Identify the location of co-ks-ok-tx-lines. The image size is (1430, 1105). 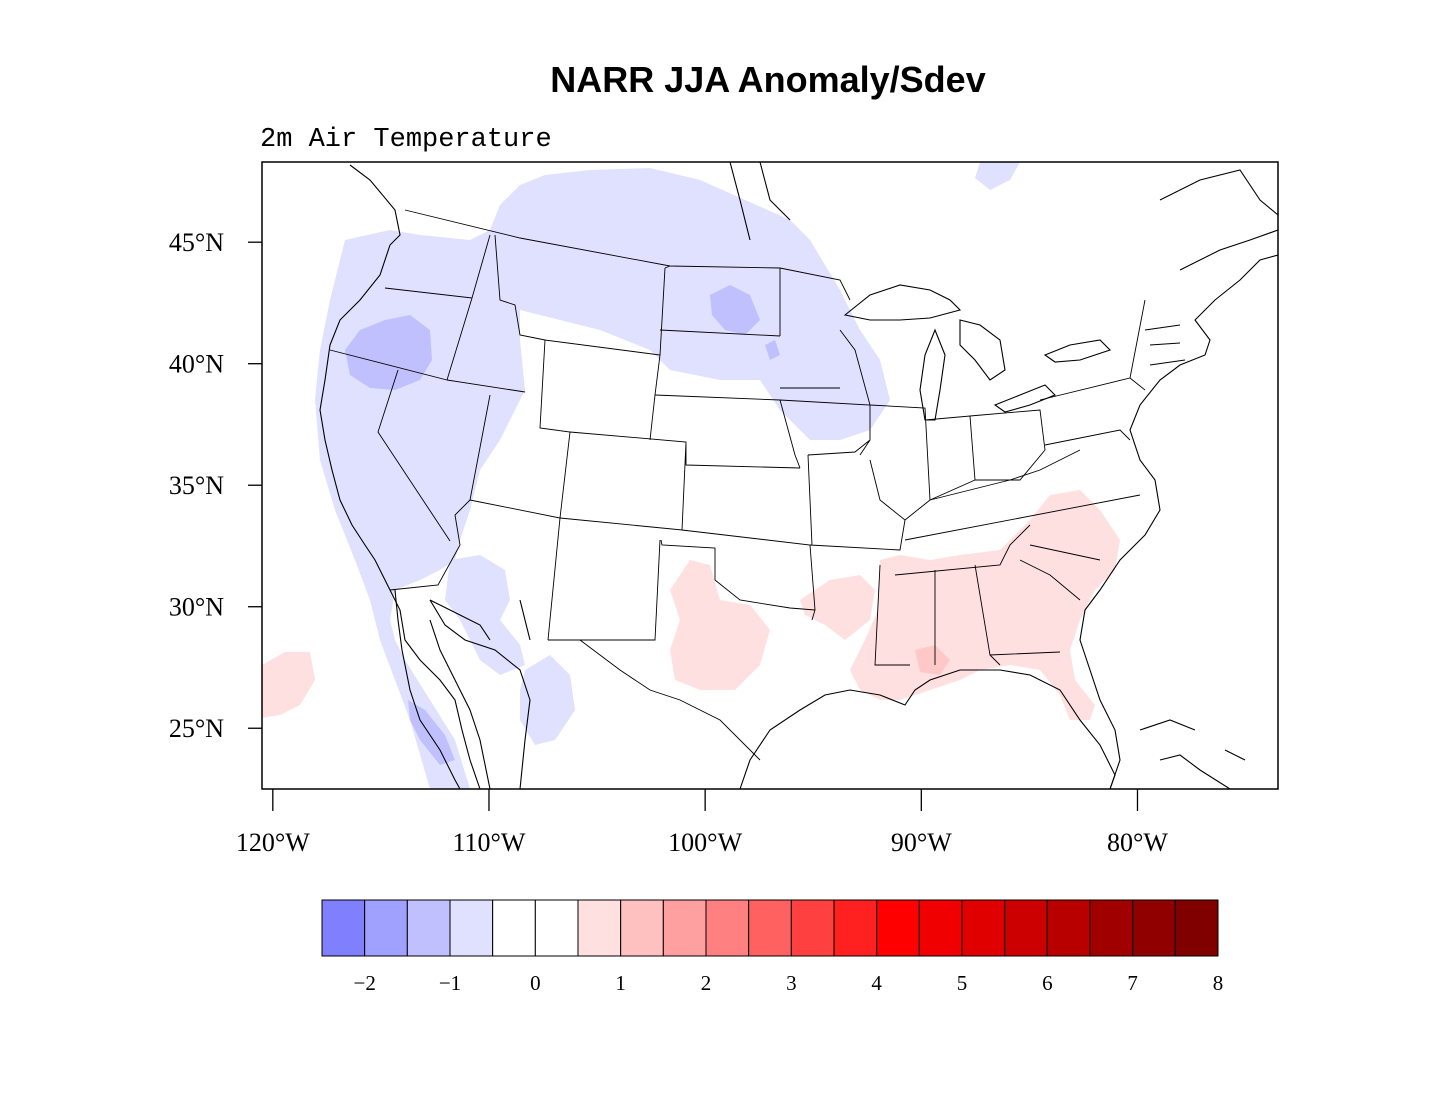
(682, 577).